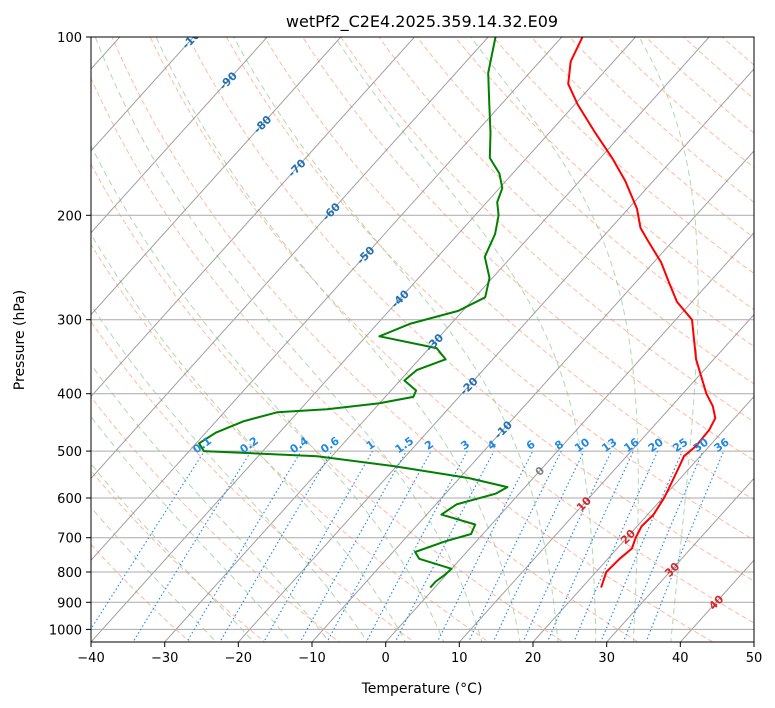 The height and width of the screenshot is (708, 775). I want to click on y-axis-title: Pressure (hPa), so click(20, 340).